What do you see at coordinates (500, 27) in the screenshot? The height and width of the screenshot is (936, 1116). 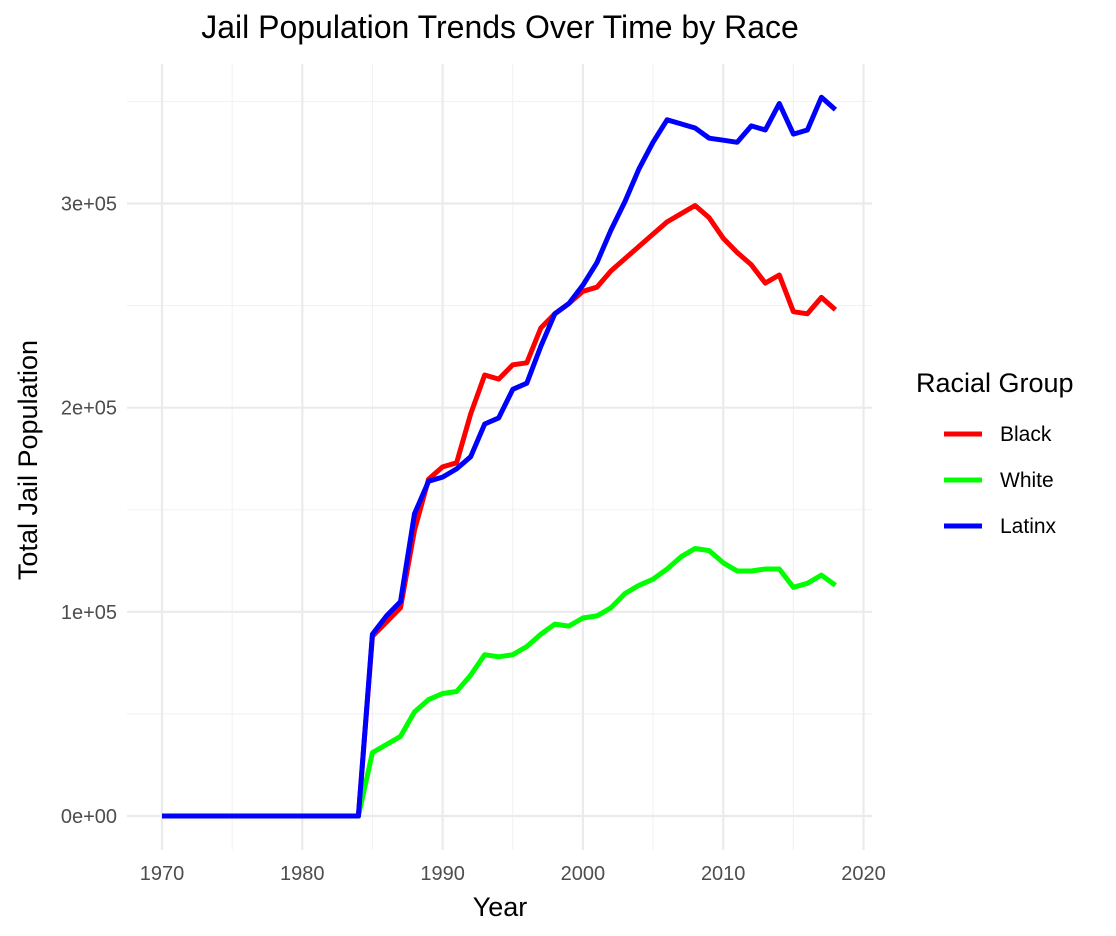 I see `chart-title: Jail Population Trends Over Time by Race` at bounding box center [500, 27].